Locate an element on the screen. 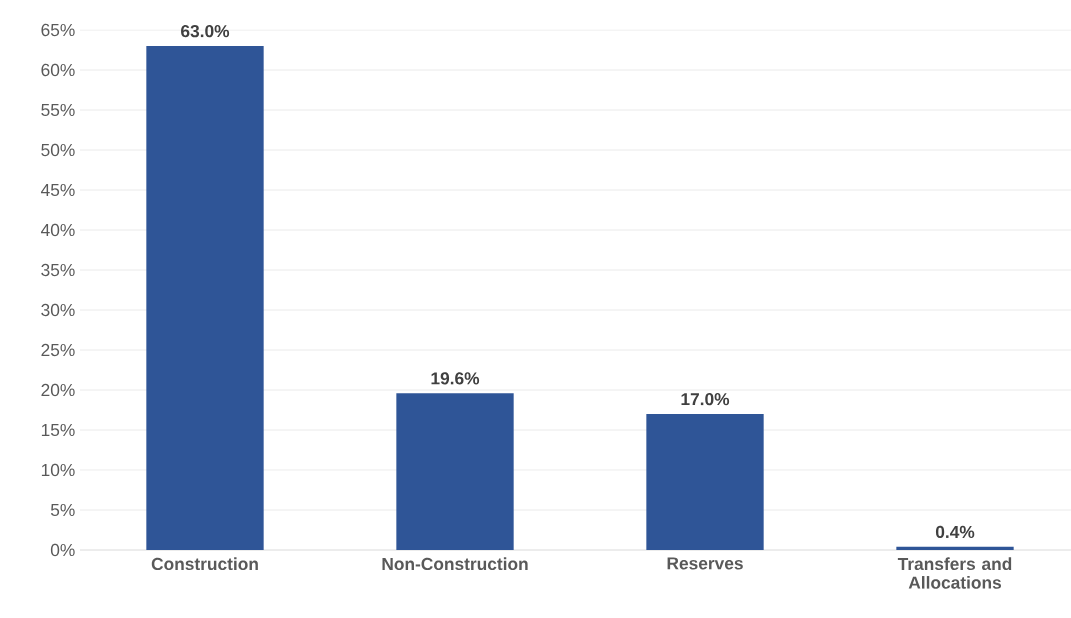 The image size is (1071, 618). y-tick-label: 55% is located at coordinates (58, 110).